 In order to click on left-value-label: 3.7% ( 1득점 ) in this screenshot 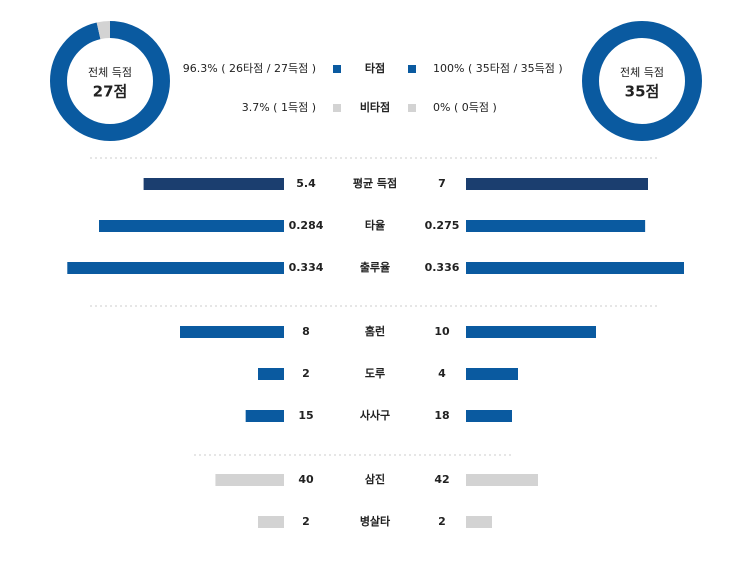, I will do `click(279, 107)`.